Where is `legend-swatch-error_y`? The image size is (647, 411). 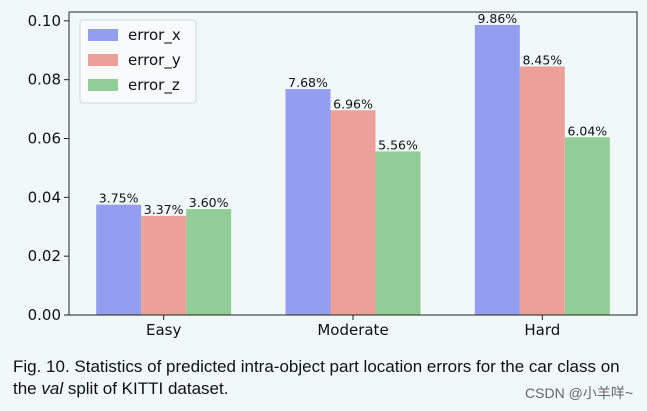 legend-swatch-error_y is located at coordinates (103, 60).